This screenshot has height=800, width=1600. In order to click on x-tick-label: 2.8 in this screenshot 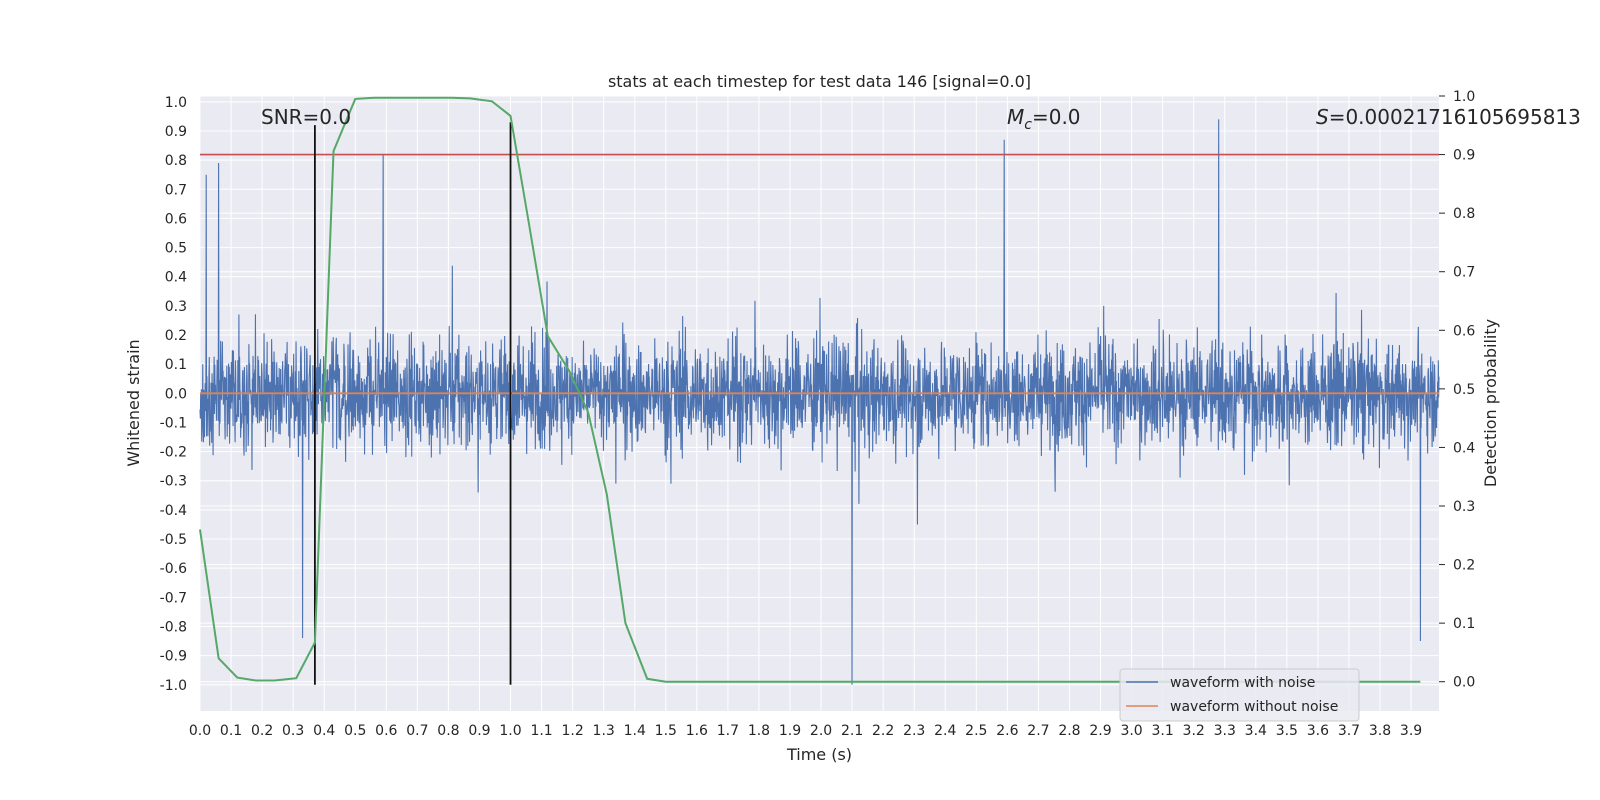, I will do `click(1069, 731)`.